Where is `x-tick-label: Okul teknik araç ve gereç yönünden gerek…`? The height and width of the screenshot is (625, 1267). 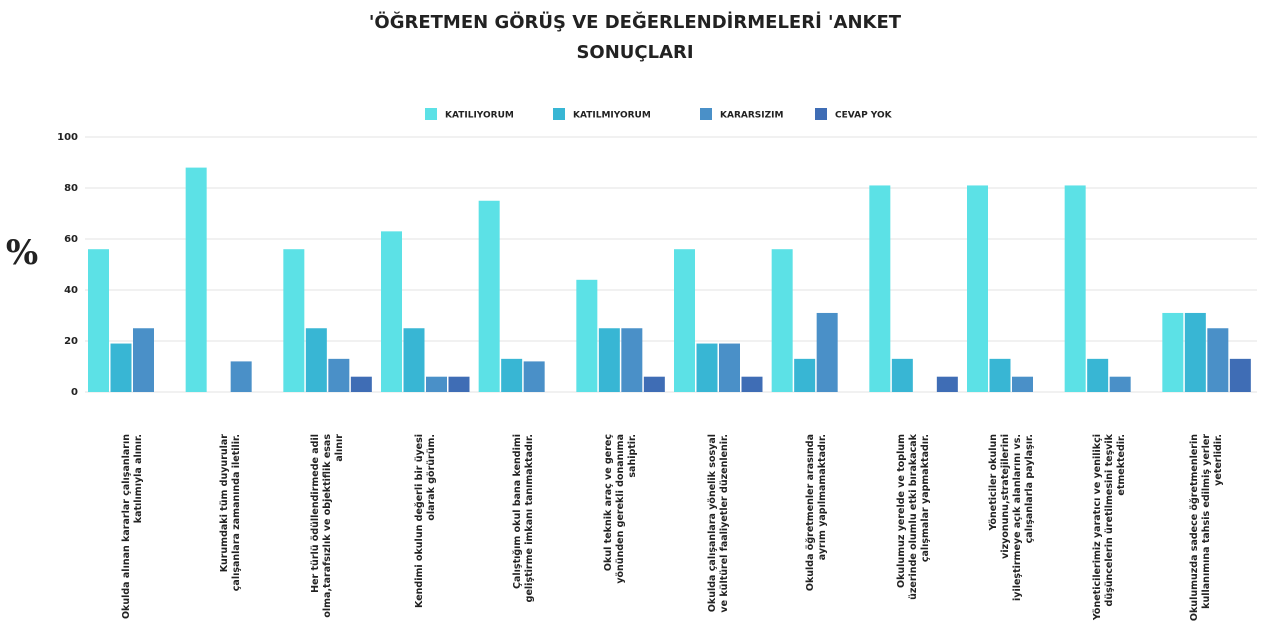
x-tick-label: Okul teknik araç ve gereç yönünden gerek… is located at coordinates (621, 509).